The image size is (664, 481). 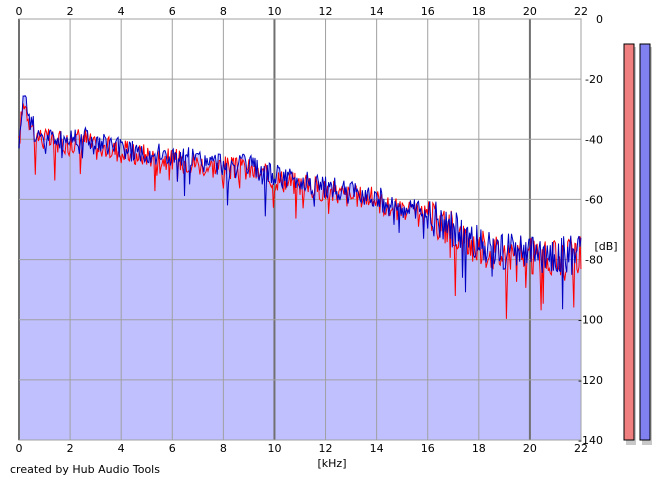 What do you see at coordinates (594, 79) in the screenshot?
I see `y-tick-label: -20` at bounding box center [594, 79].